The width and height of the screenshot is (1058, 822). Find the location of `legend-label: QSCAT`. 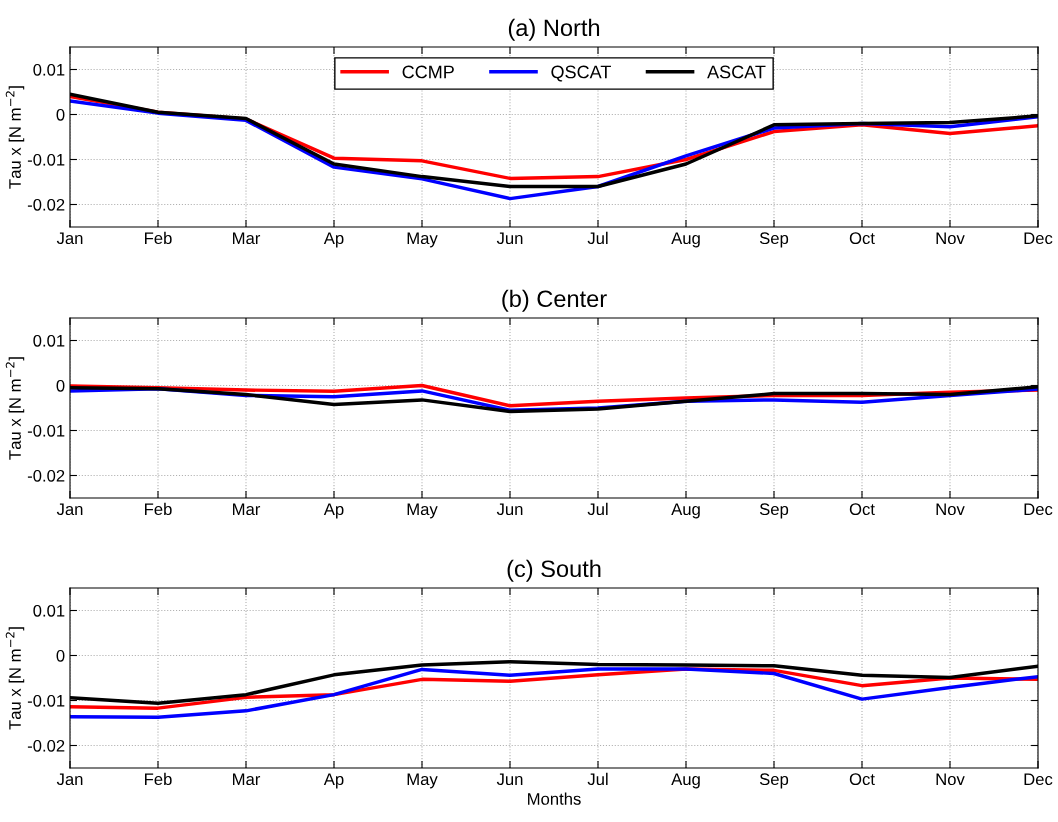

legend-label: QSCAT is located at coordinates (581, 73).